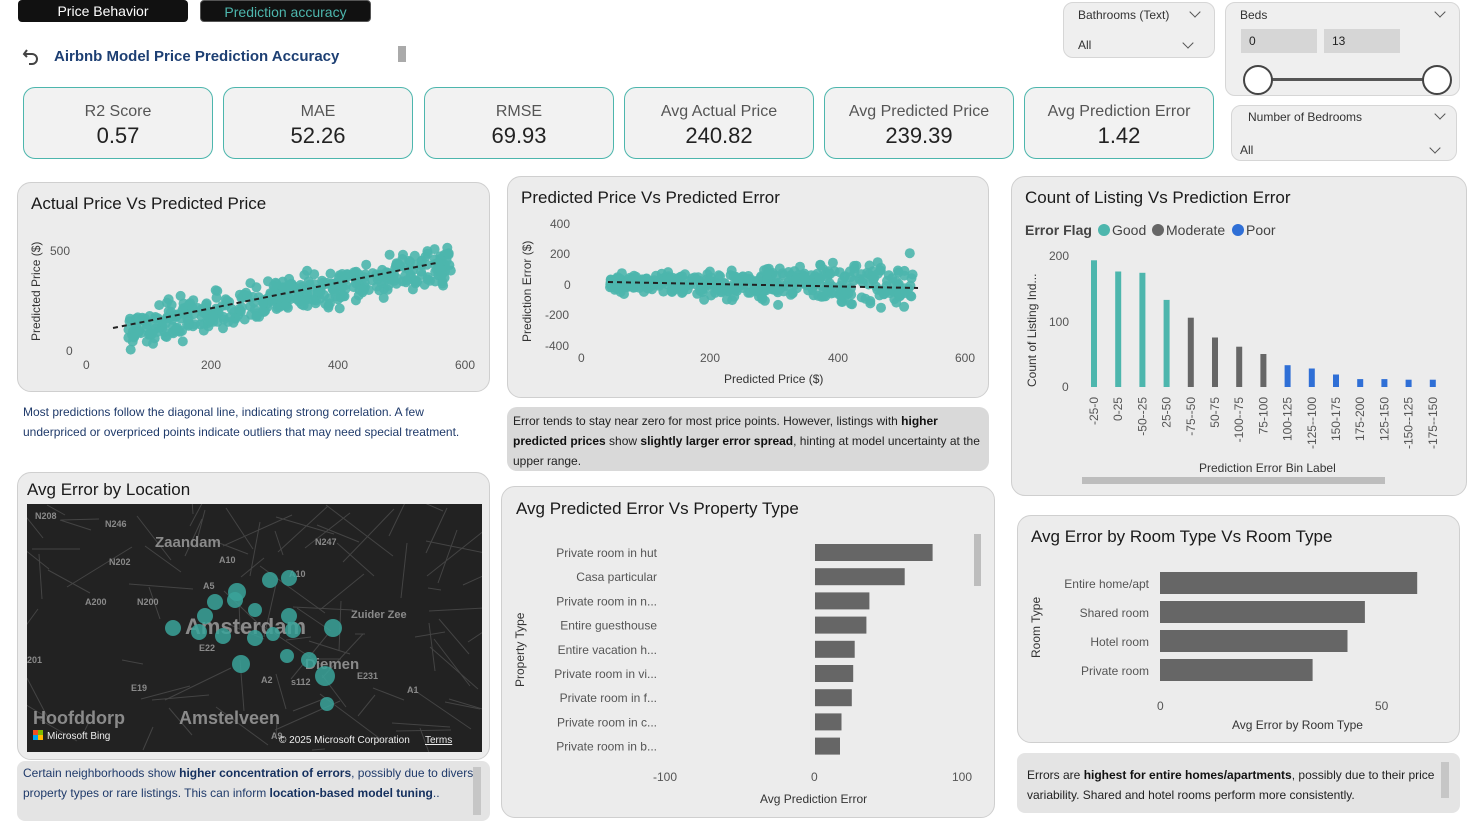 This screenshot has width=1480, height=832. Describe the element at coordinates (36, 291) in the screenshot. I see `y-axis-title: Predicted Price ($)` at that location.